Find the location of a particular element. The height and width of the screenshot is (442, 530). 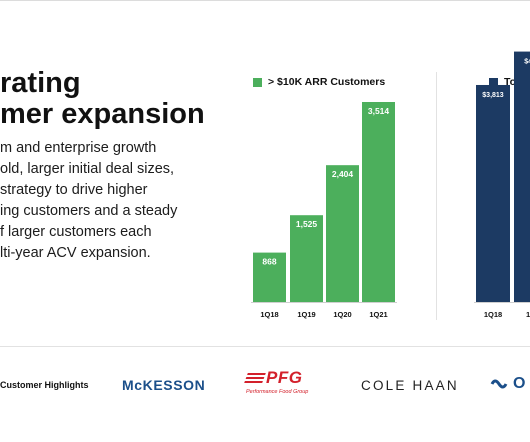

pfg-mark: PFG is located at coordinates (290, 378).